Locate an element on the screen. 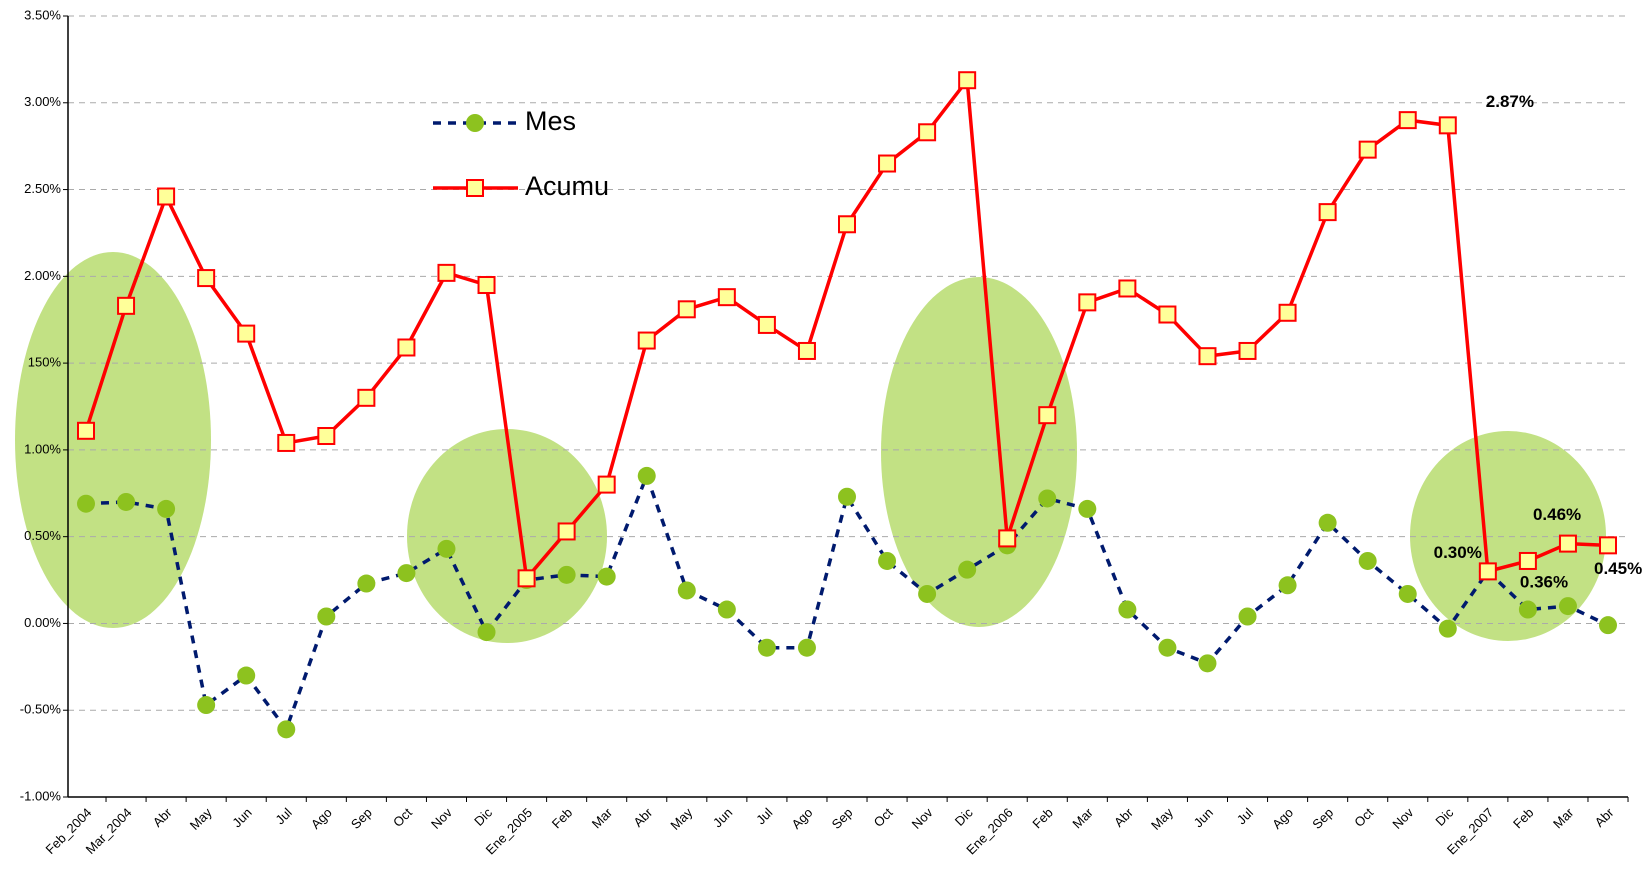 The image size is (1648, 890). legend-label: Acumu is located at coordinates (567, 186).